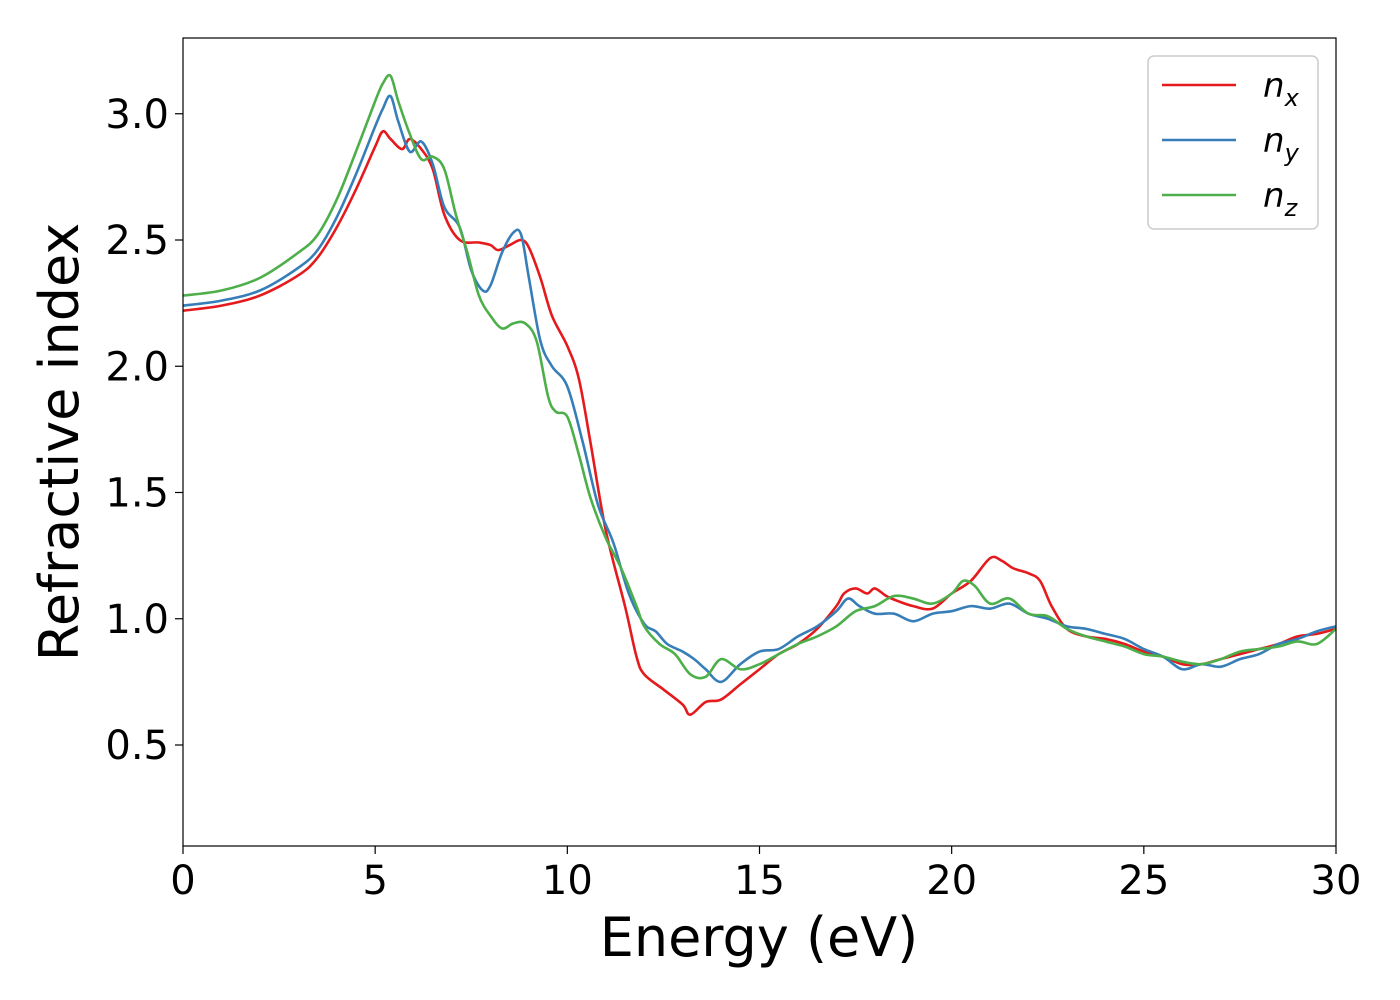 The width and height of the screenshot is (1400, 1000). I want to click on x-tick-label: 20, so click(951, 881).